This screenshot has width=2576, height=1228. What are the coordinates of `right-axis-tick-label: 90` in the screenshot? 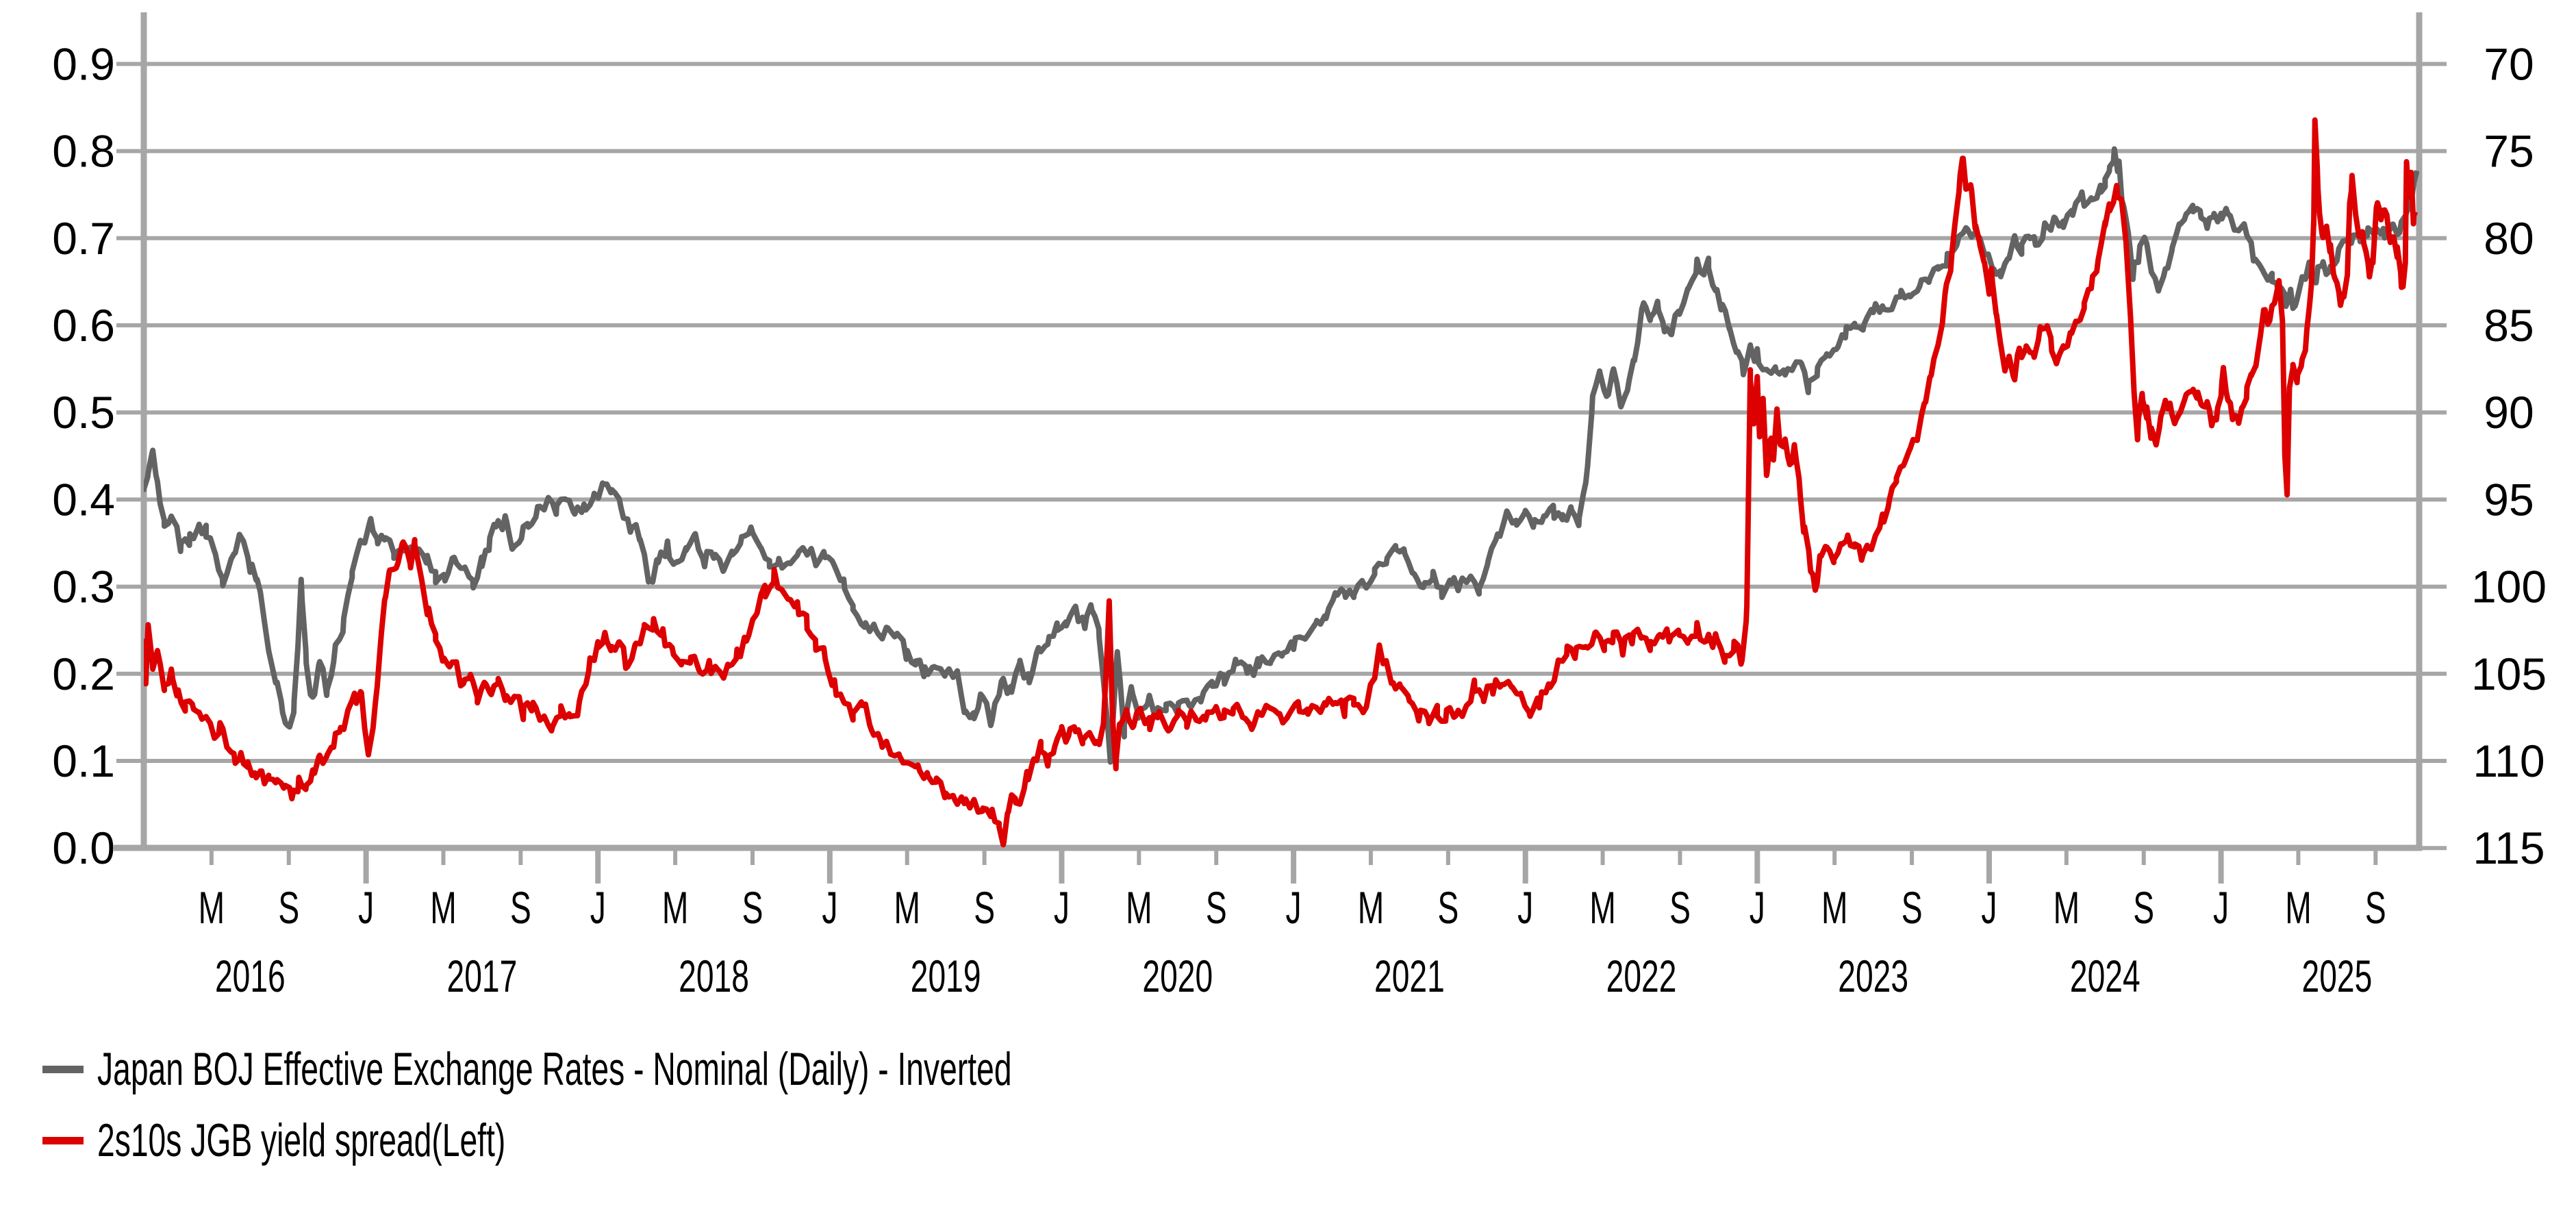 It's located at (2509, 413).